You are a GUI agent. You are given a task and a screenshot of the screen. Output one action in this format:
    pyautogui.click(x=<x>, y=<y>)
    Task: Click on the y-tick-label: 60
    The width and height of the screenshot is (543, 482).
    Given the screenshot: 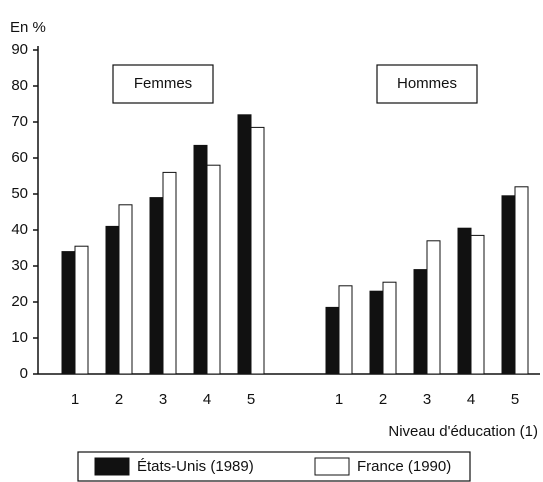 What is the action you would take?
    pyautogui.click(x=19, y=157)
    